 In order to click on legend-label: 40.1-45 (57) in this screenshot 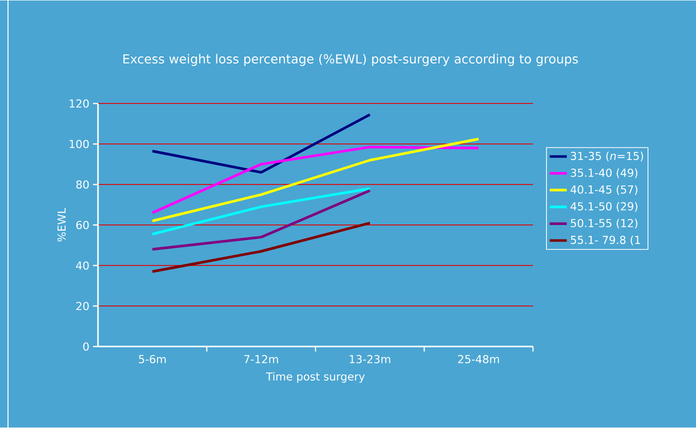, I will do `click(604, 190)`.